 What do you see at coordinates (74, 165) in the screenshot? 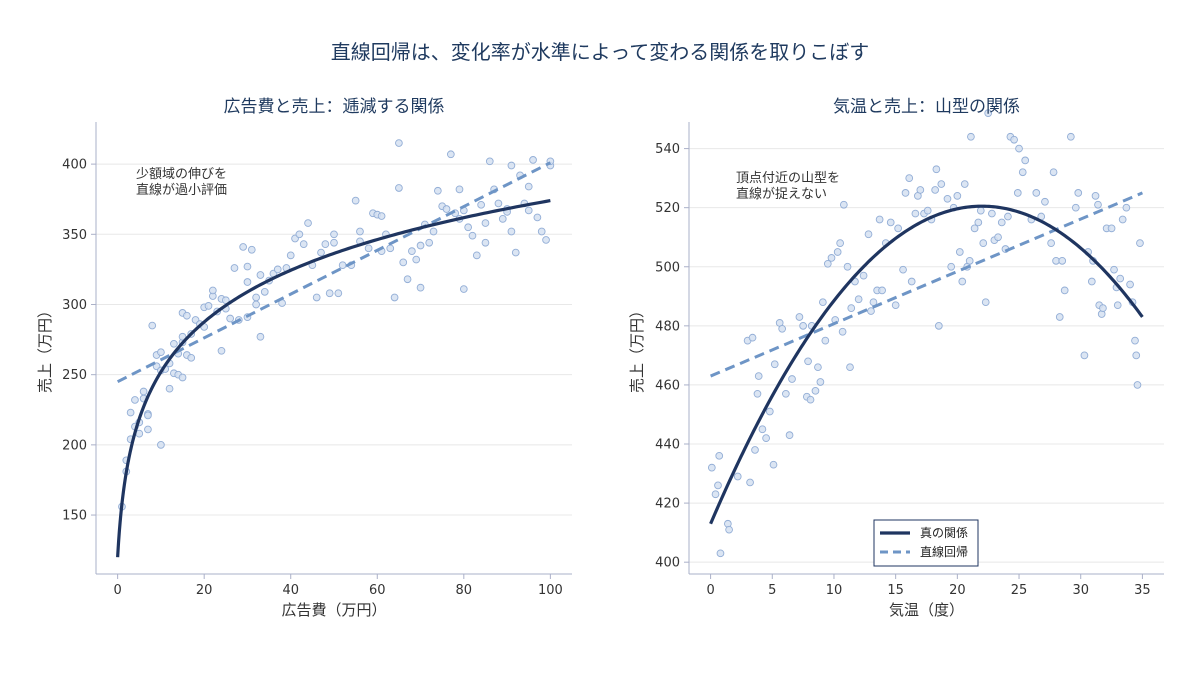
I see `y-tick-label: 400` at bounding box center [74, 165].